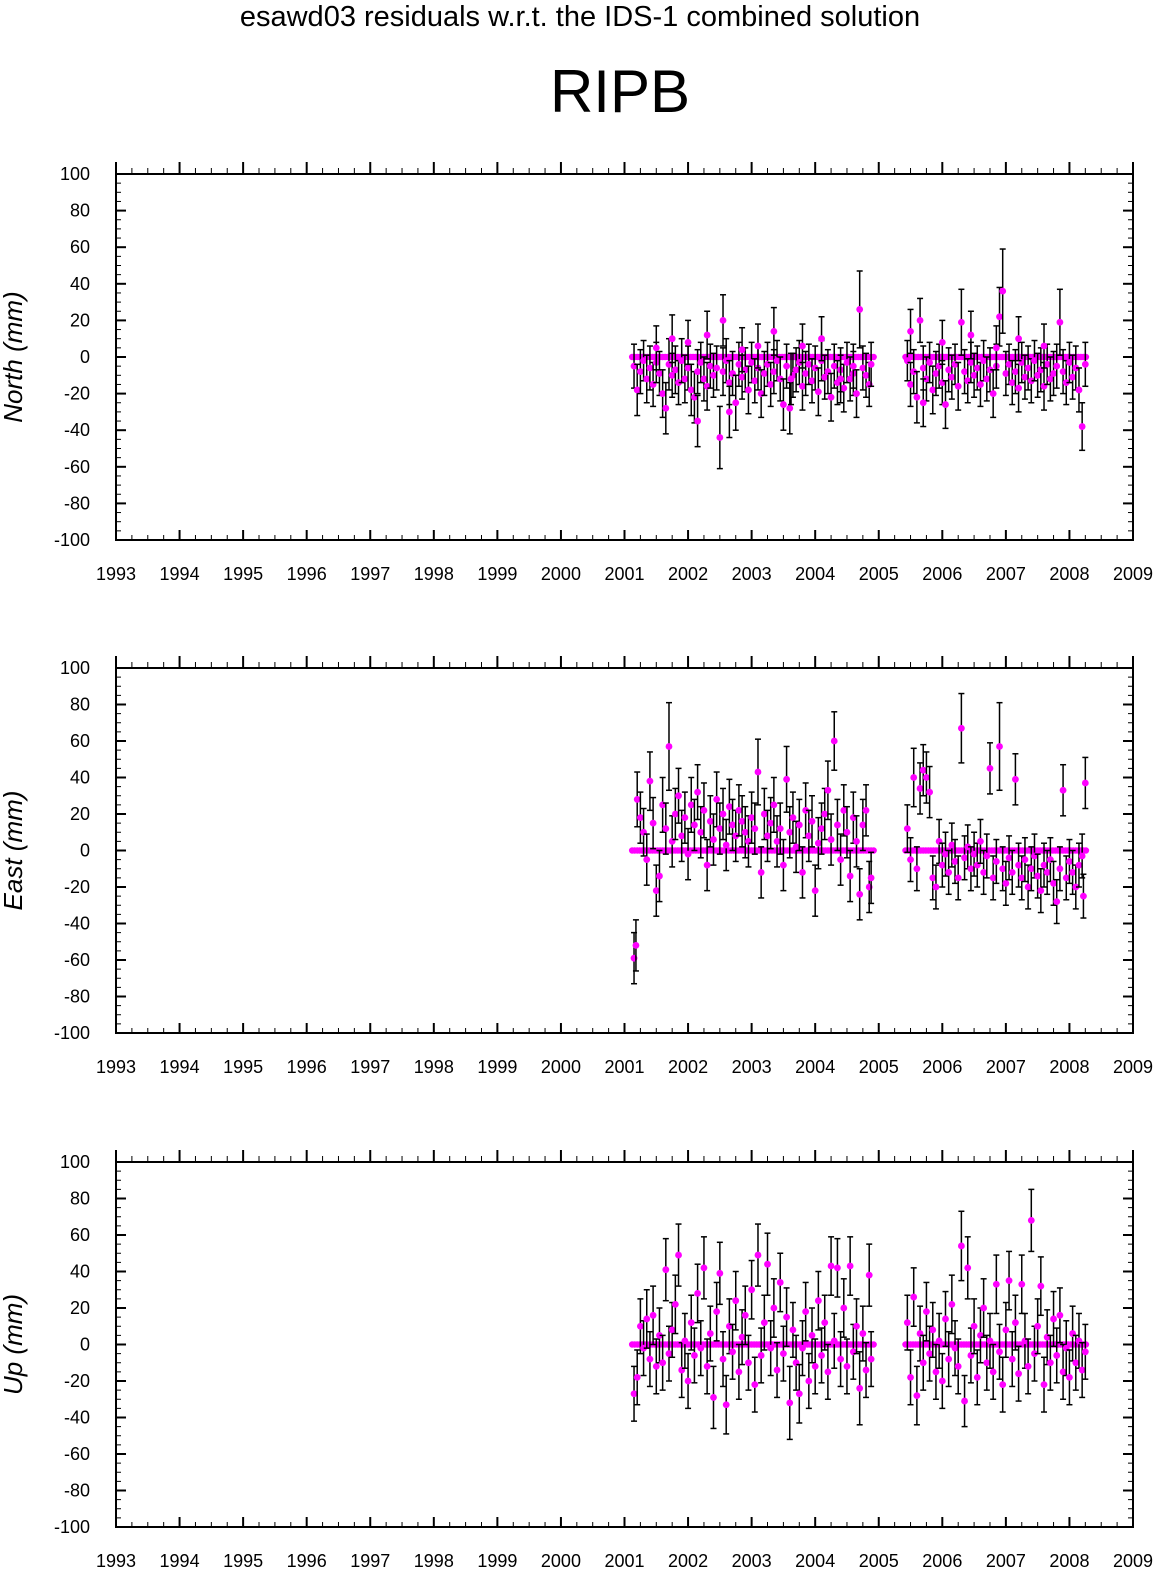 The height and width of the screenshot is (1575, 1160). What do you see at coordinates (14, 1344) in the screenshot?
I see `y-axis-label: Up (mm)` at bounding box center [14, 1344].